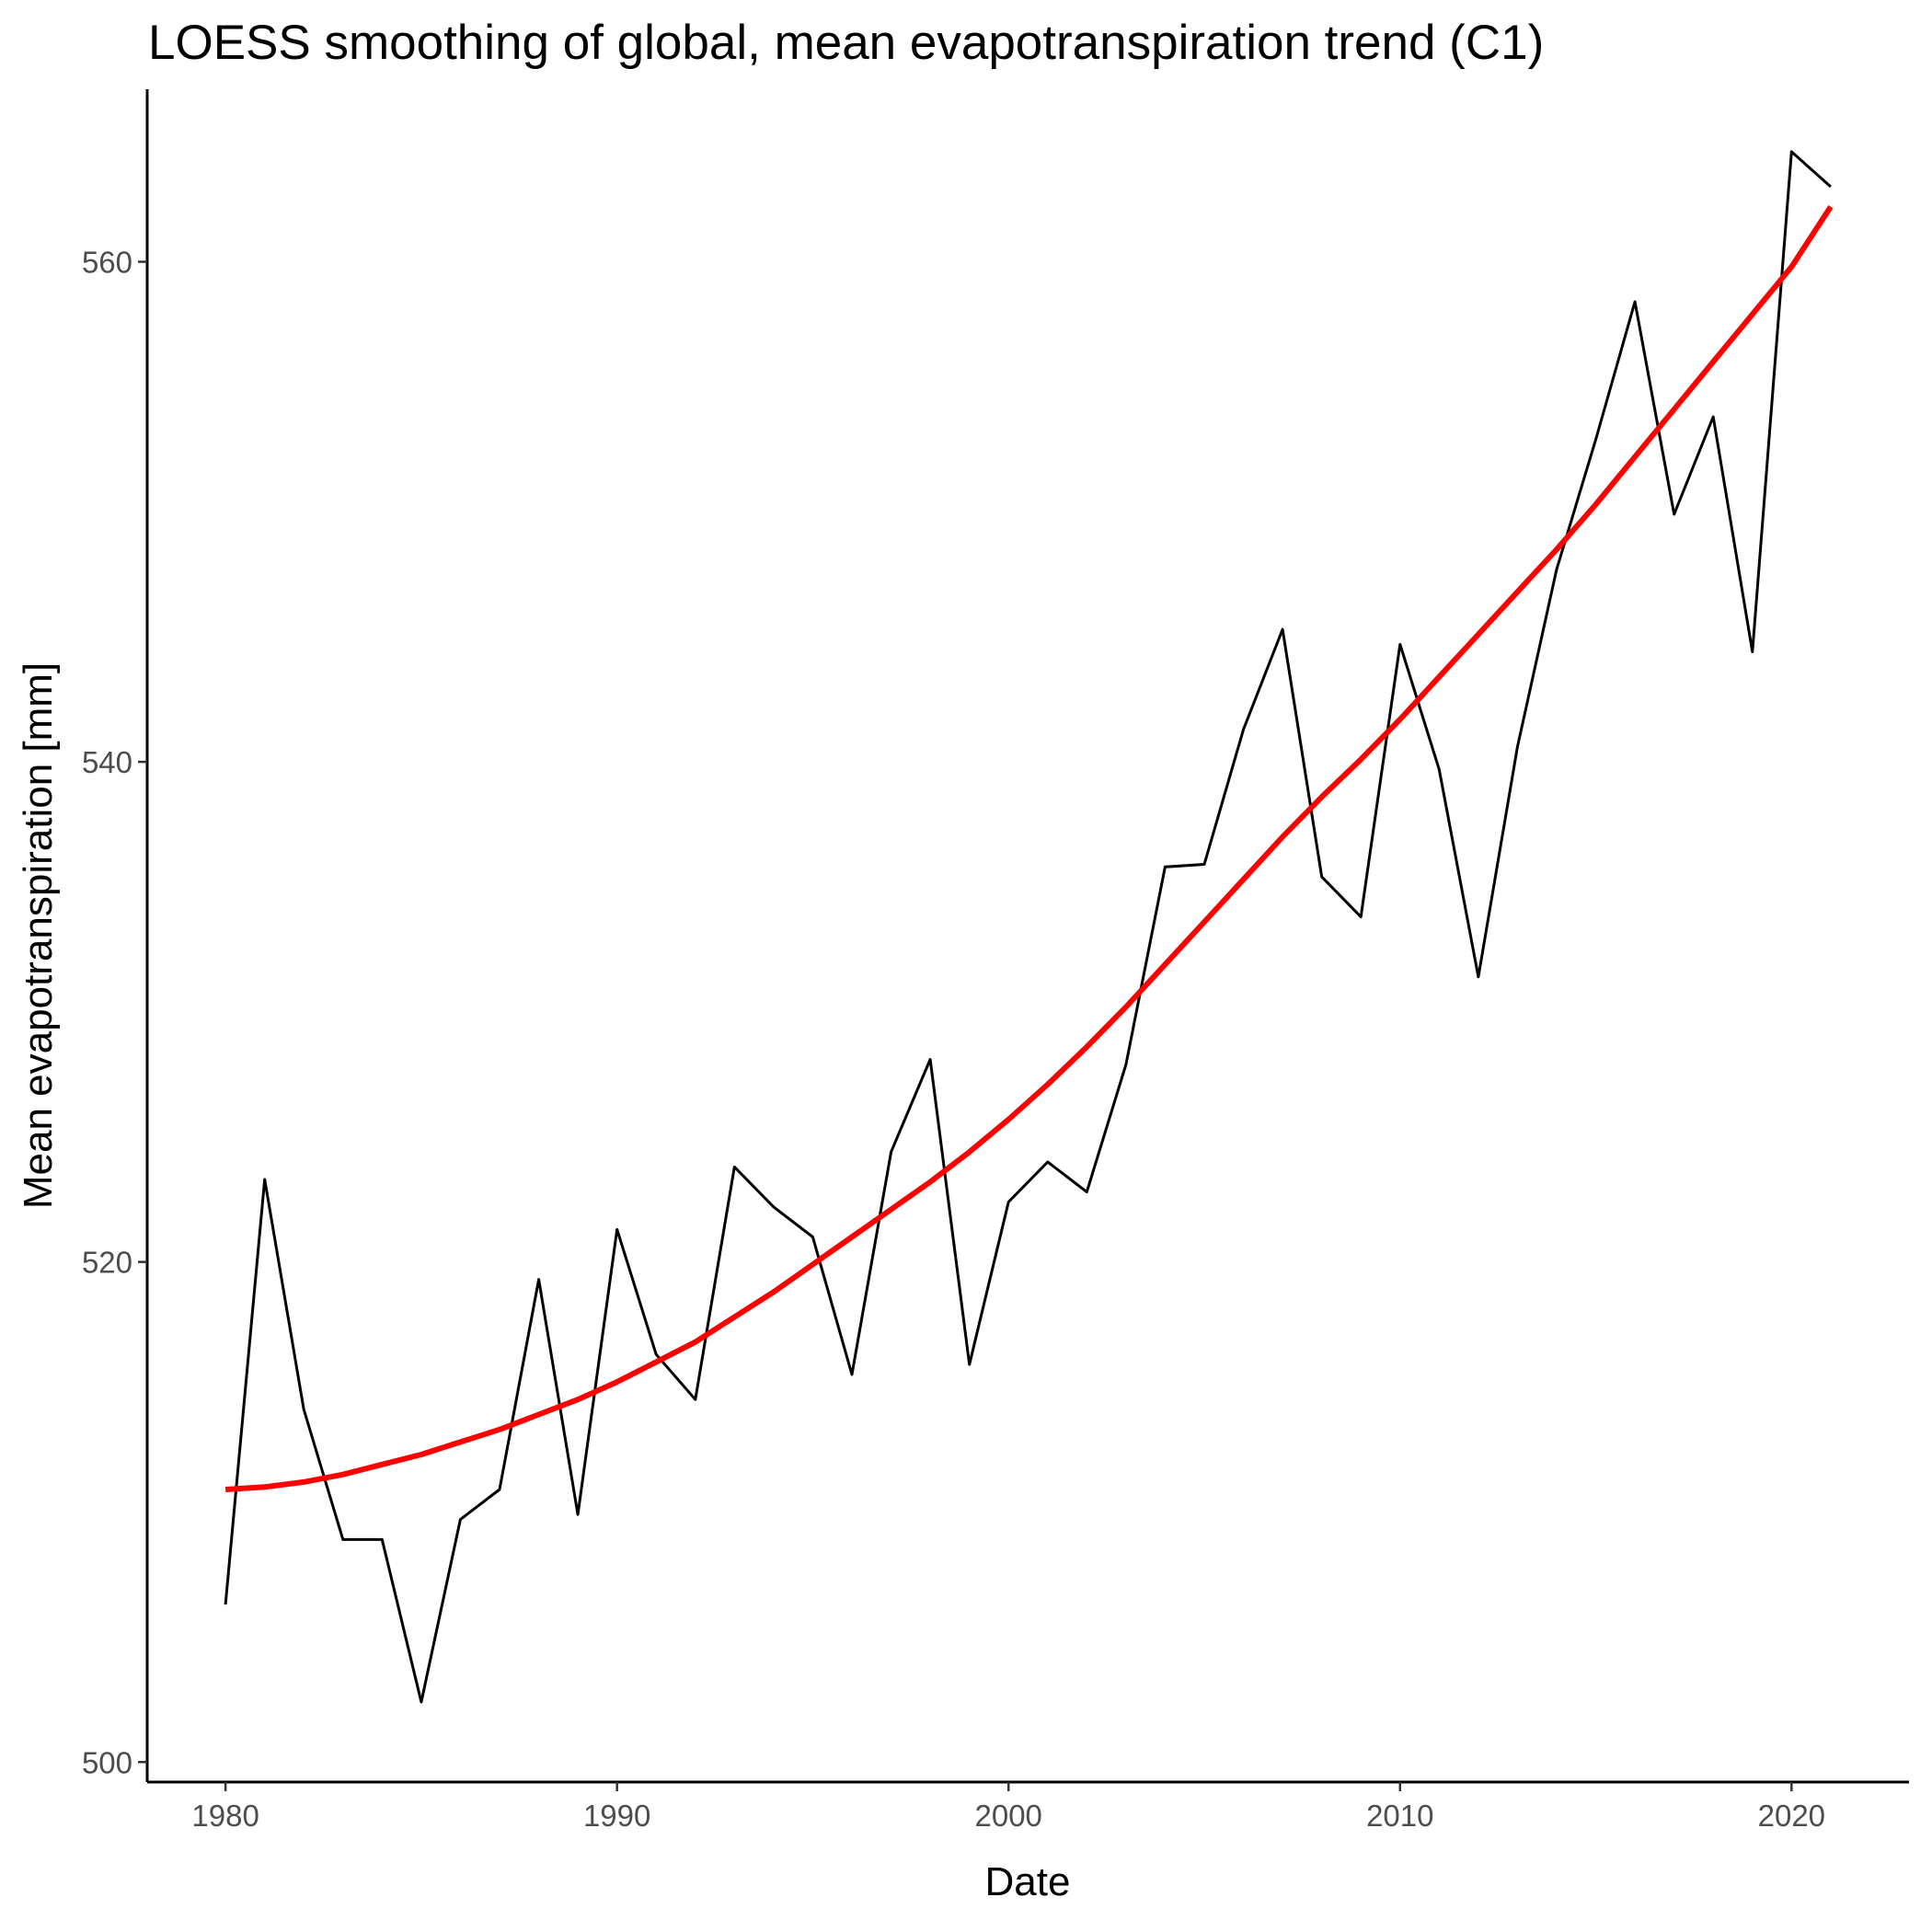 This screenshot has height=1932, width=1932. What do you see at coordinates (1399, 1816) in the screenshot?
I see `x-tick-label: 2010` at bounding box center [1399, 1816].